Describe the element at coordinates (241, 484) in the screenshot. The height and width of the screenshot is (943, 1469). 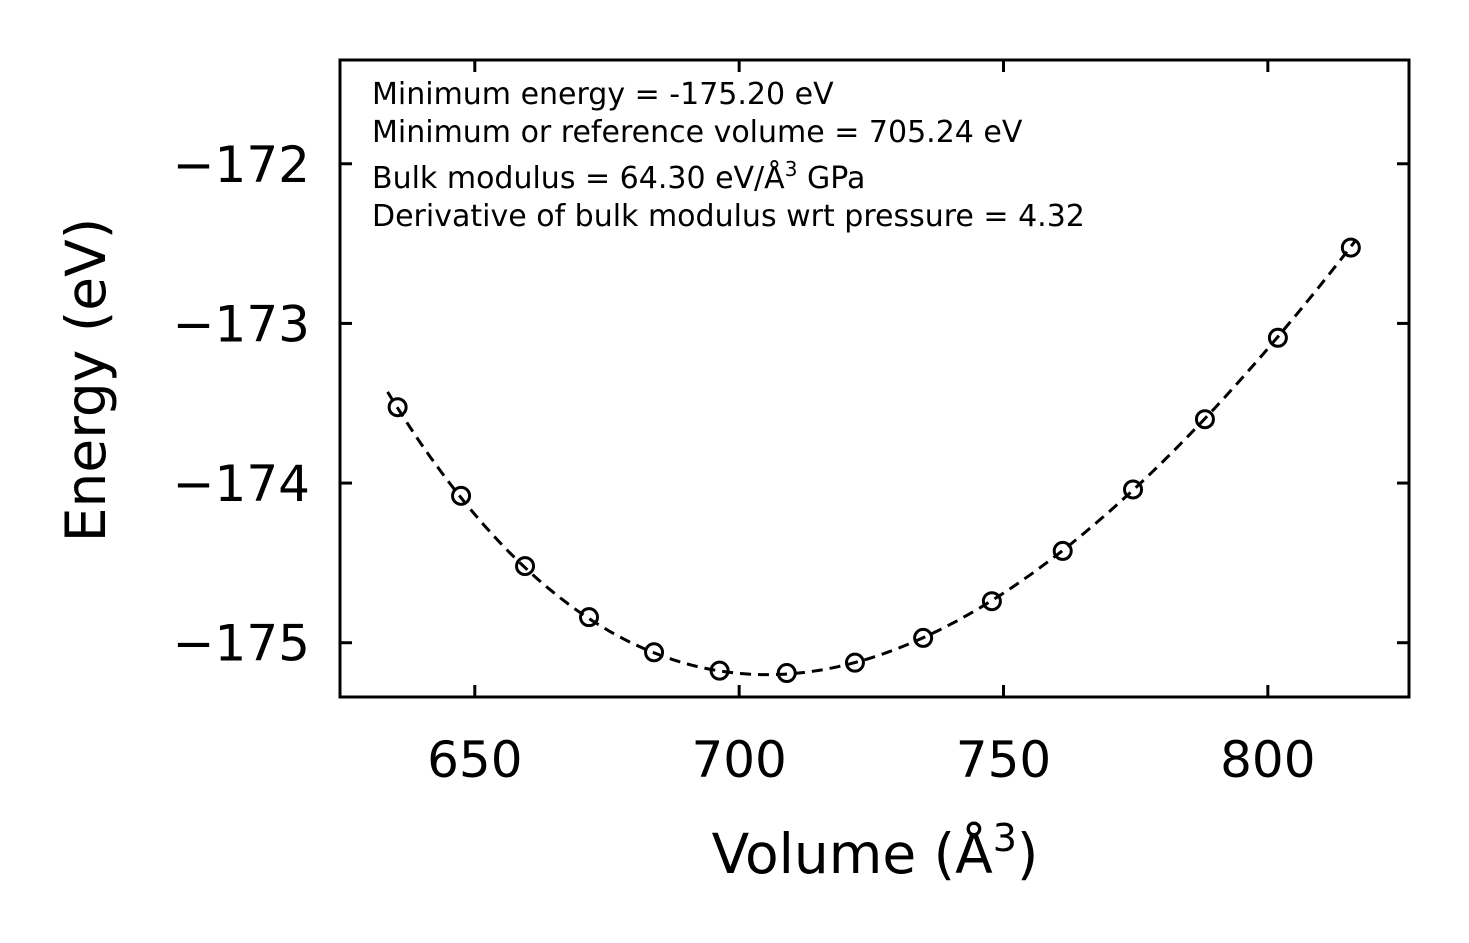
I see `y-tick-label: −174` at that location.